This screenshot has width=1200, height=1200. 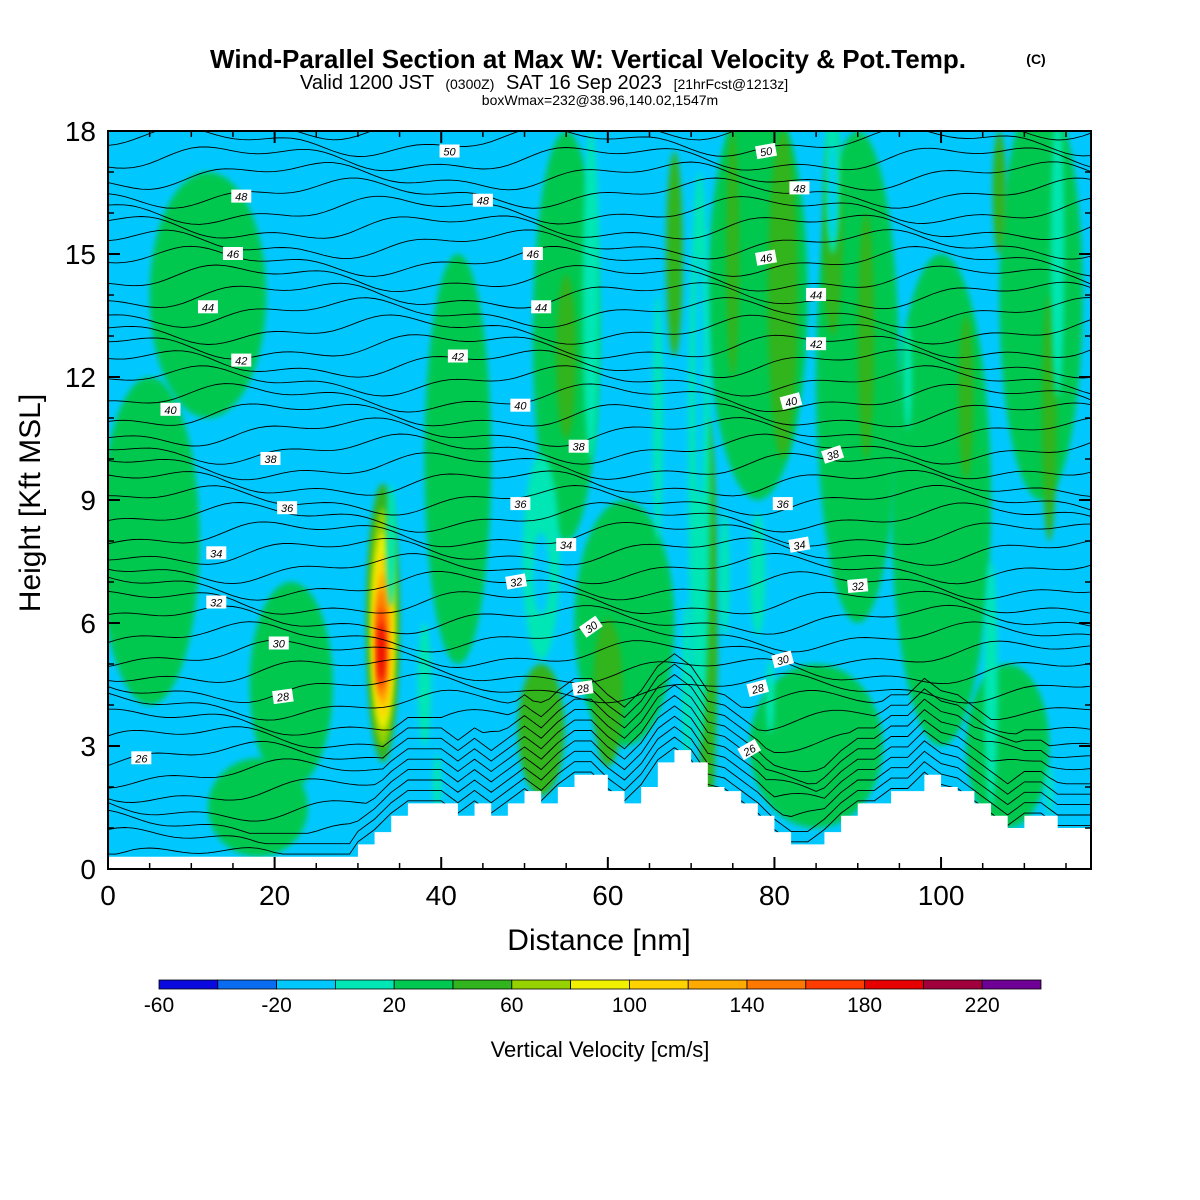 I want to click on contour-label-38-19: 38, so click(x=833, y=454).